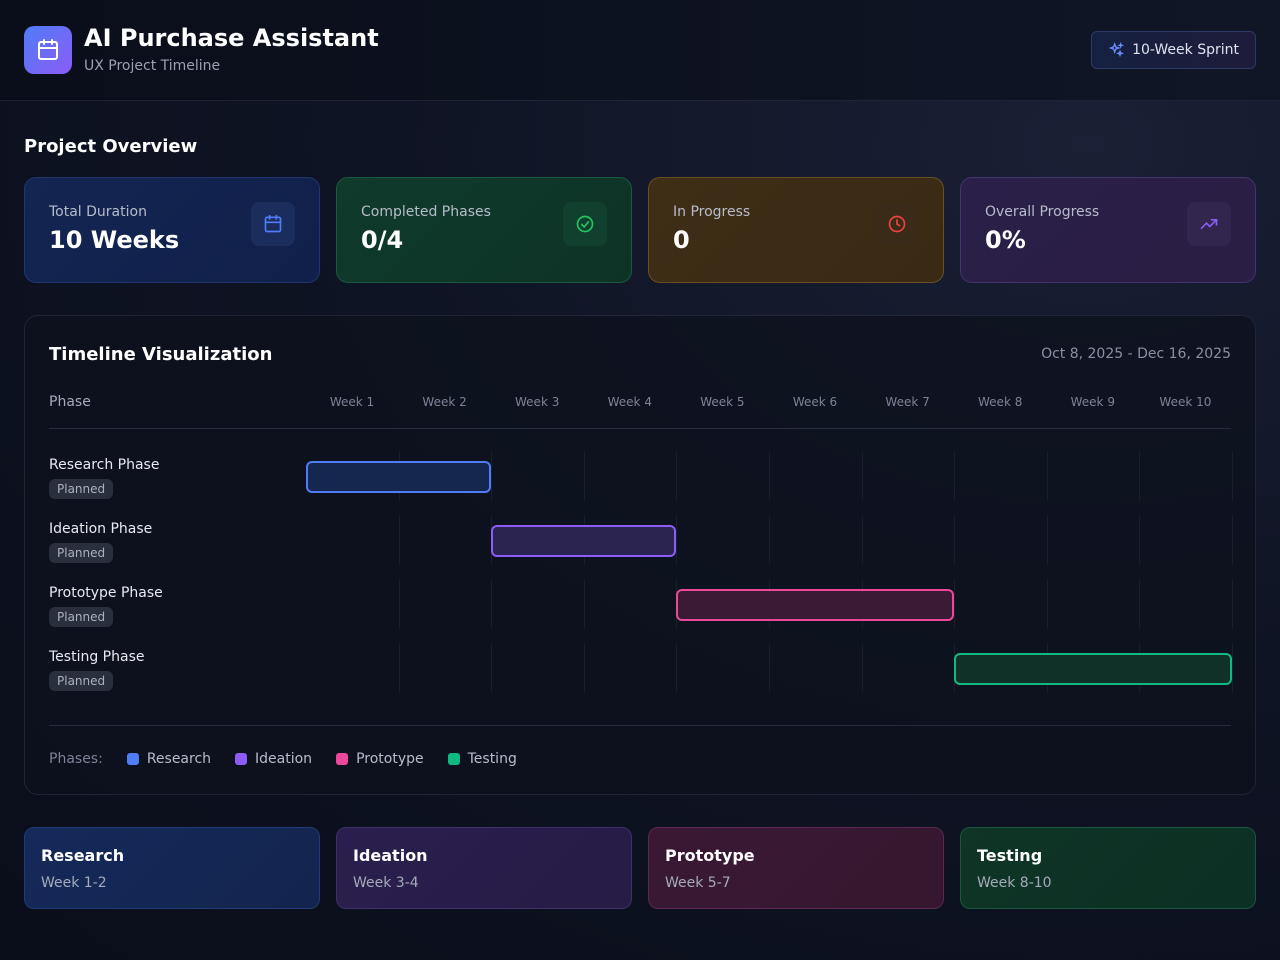  What do you see at coordinates (101, 529) in the screenshot?
I see `phase-row-name: Ideation Phase` at bounding box center [101, 529].